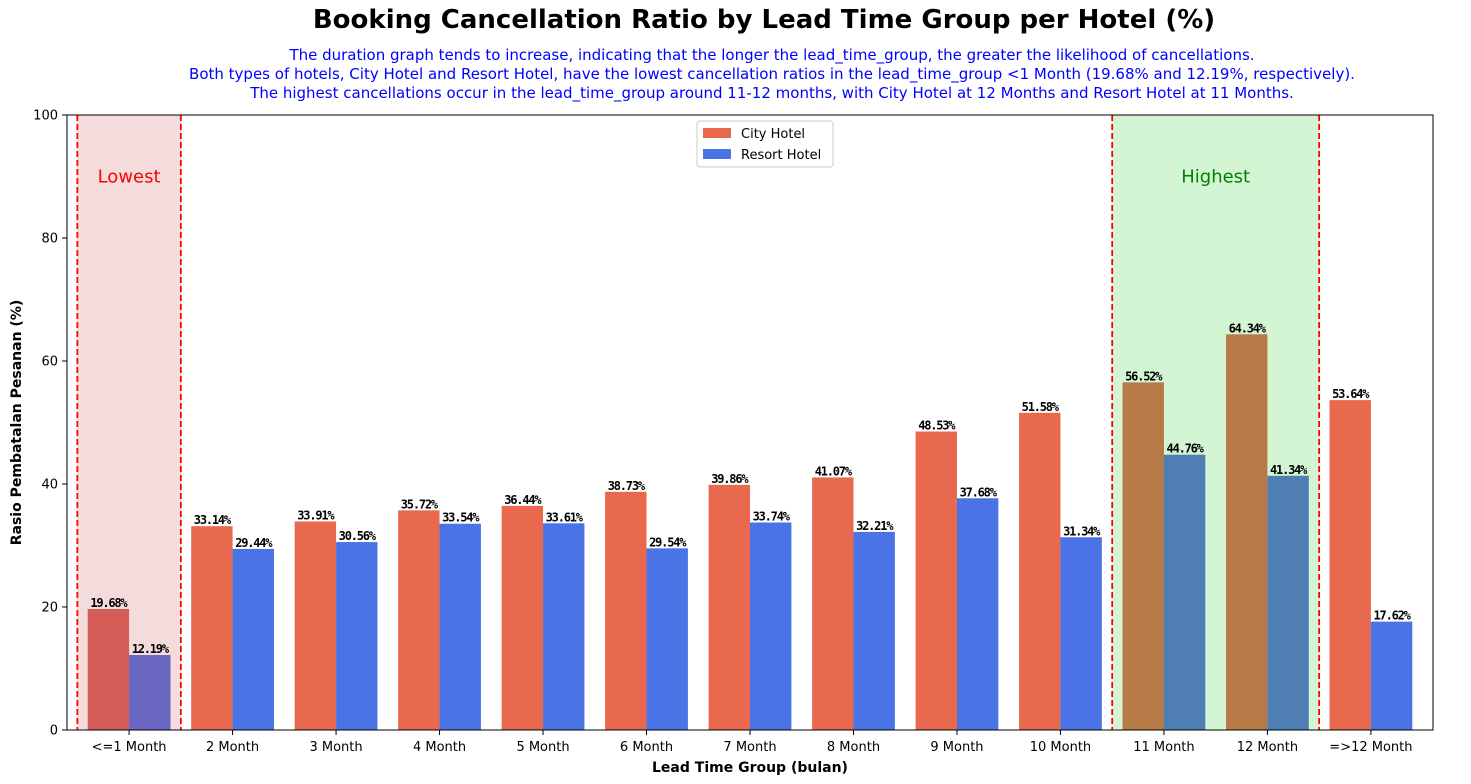 The image size is (1471, 784). I want to click on data-label: 30.56%, so click(358, 536).